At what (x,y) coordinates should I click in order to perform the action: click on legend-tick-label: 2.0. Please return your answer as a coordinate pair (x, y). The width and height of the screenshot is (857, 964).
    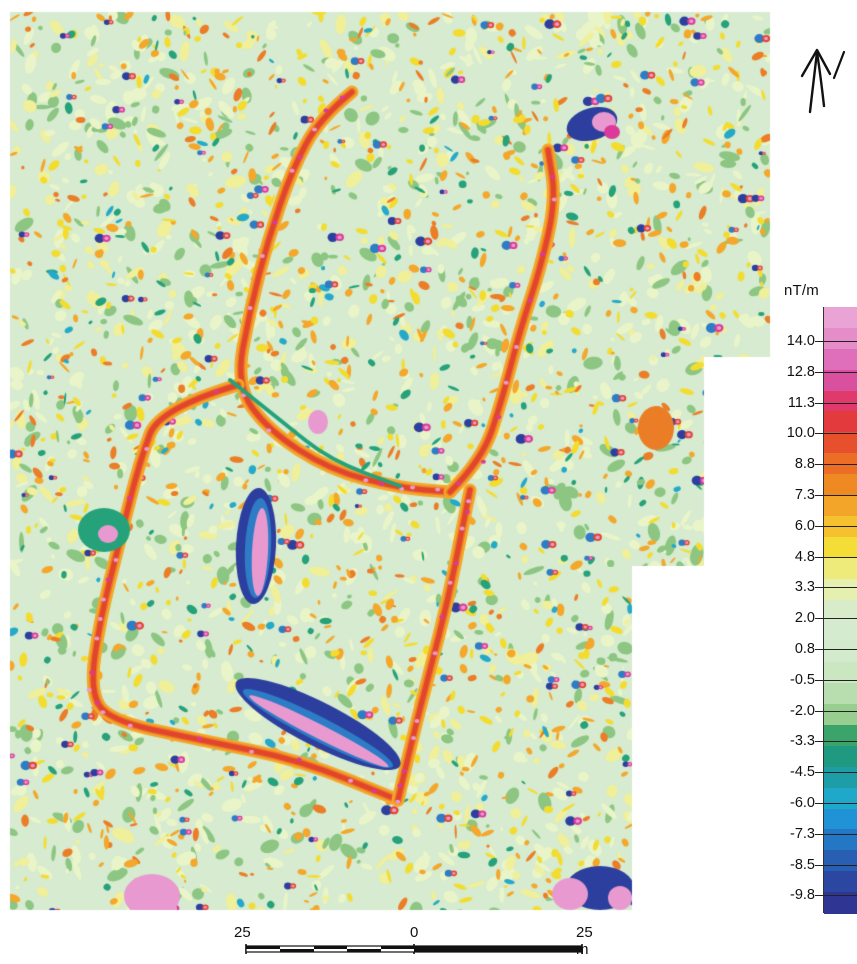
    Looking at the image, I should click on (804, 618).